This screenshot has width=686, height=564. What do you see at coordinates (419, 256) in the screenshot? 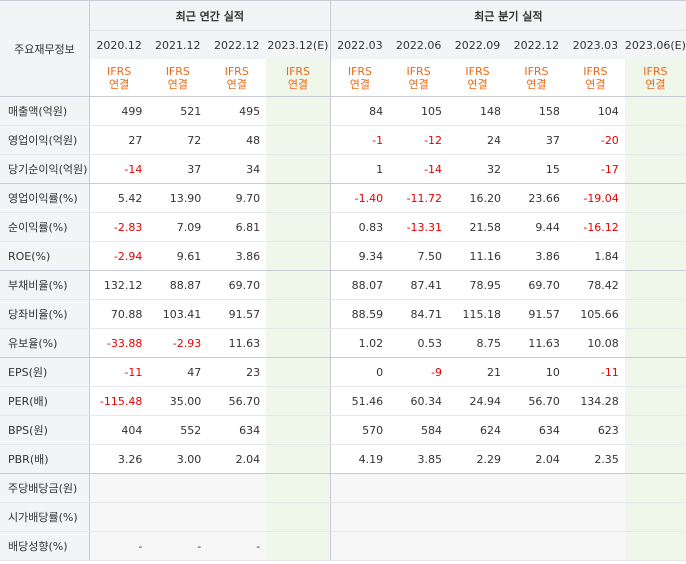
I see `value-cell: 7.50` at bounding box center [419, 256].